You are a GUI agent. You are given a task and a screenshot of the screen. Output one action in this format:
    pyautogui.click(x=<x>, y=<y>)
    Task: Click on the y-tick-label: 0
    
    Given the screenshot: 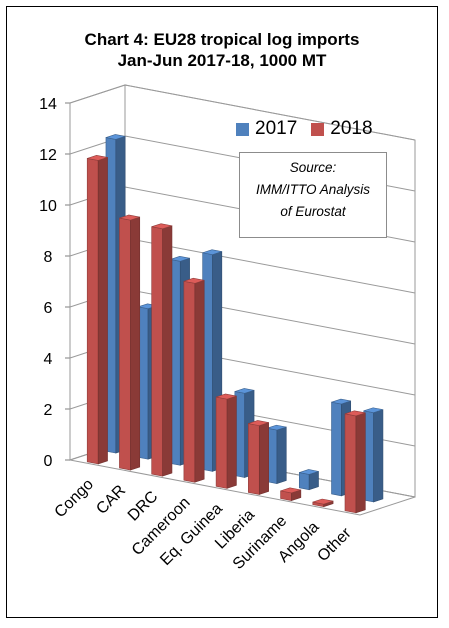 What is the action you would take?
    pyautogui.click(x=48, y=461)
    